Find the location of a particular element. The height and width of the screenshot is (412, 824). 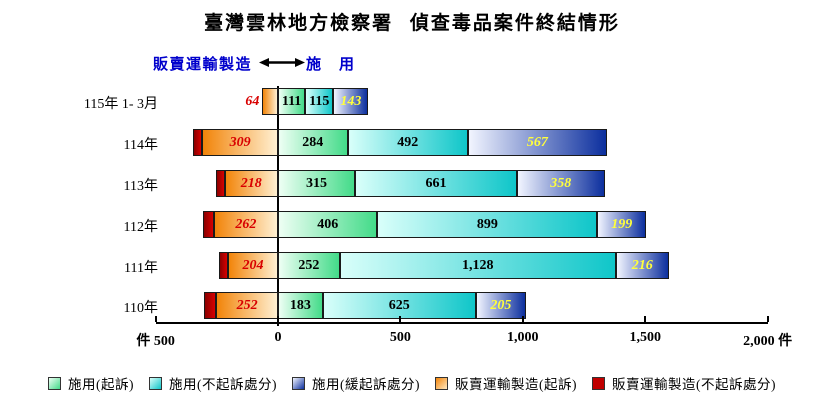

bar-value-label: 183 is located at coordinates (300, 305).